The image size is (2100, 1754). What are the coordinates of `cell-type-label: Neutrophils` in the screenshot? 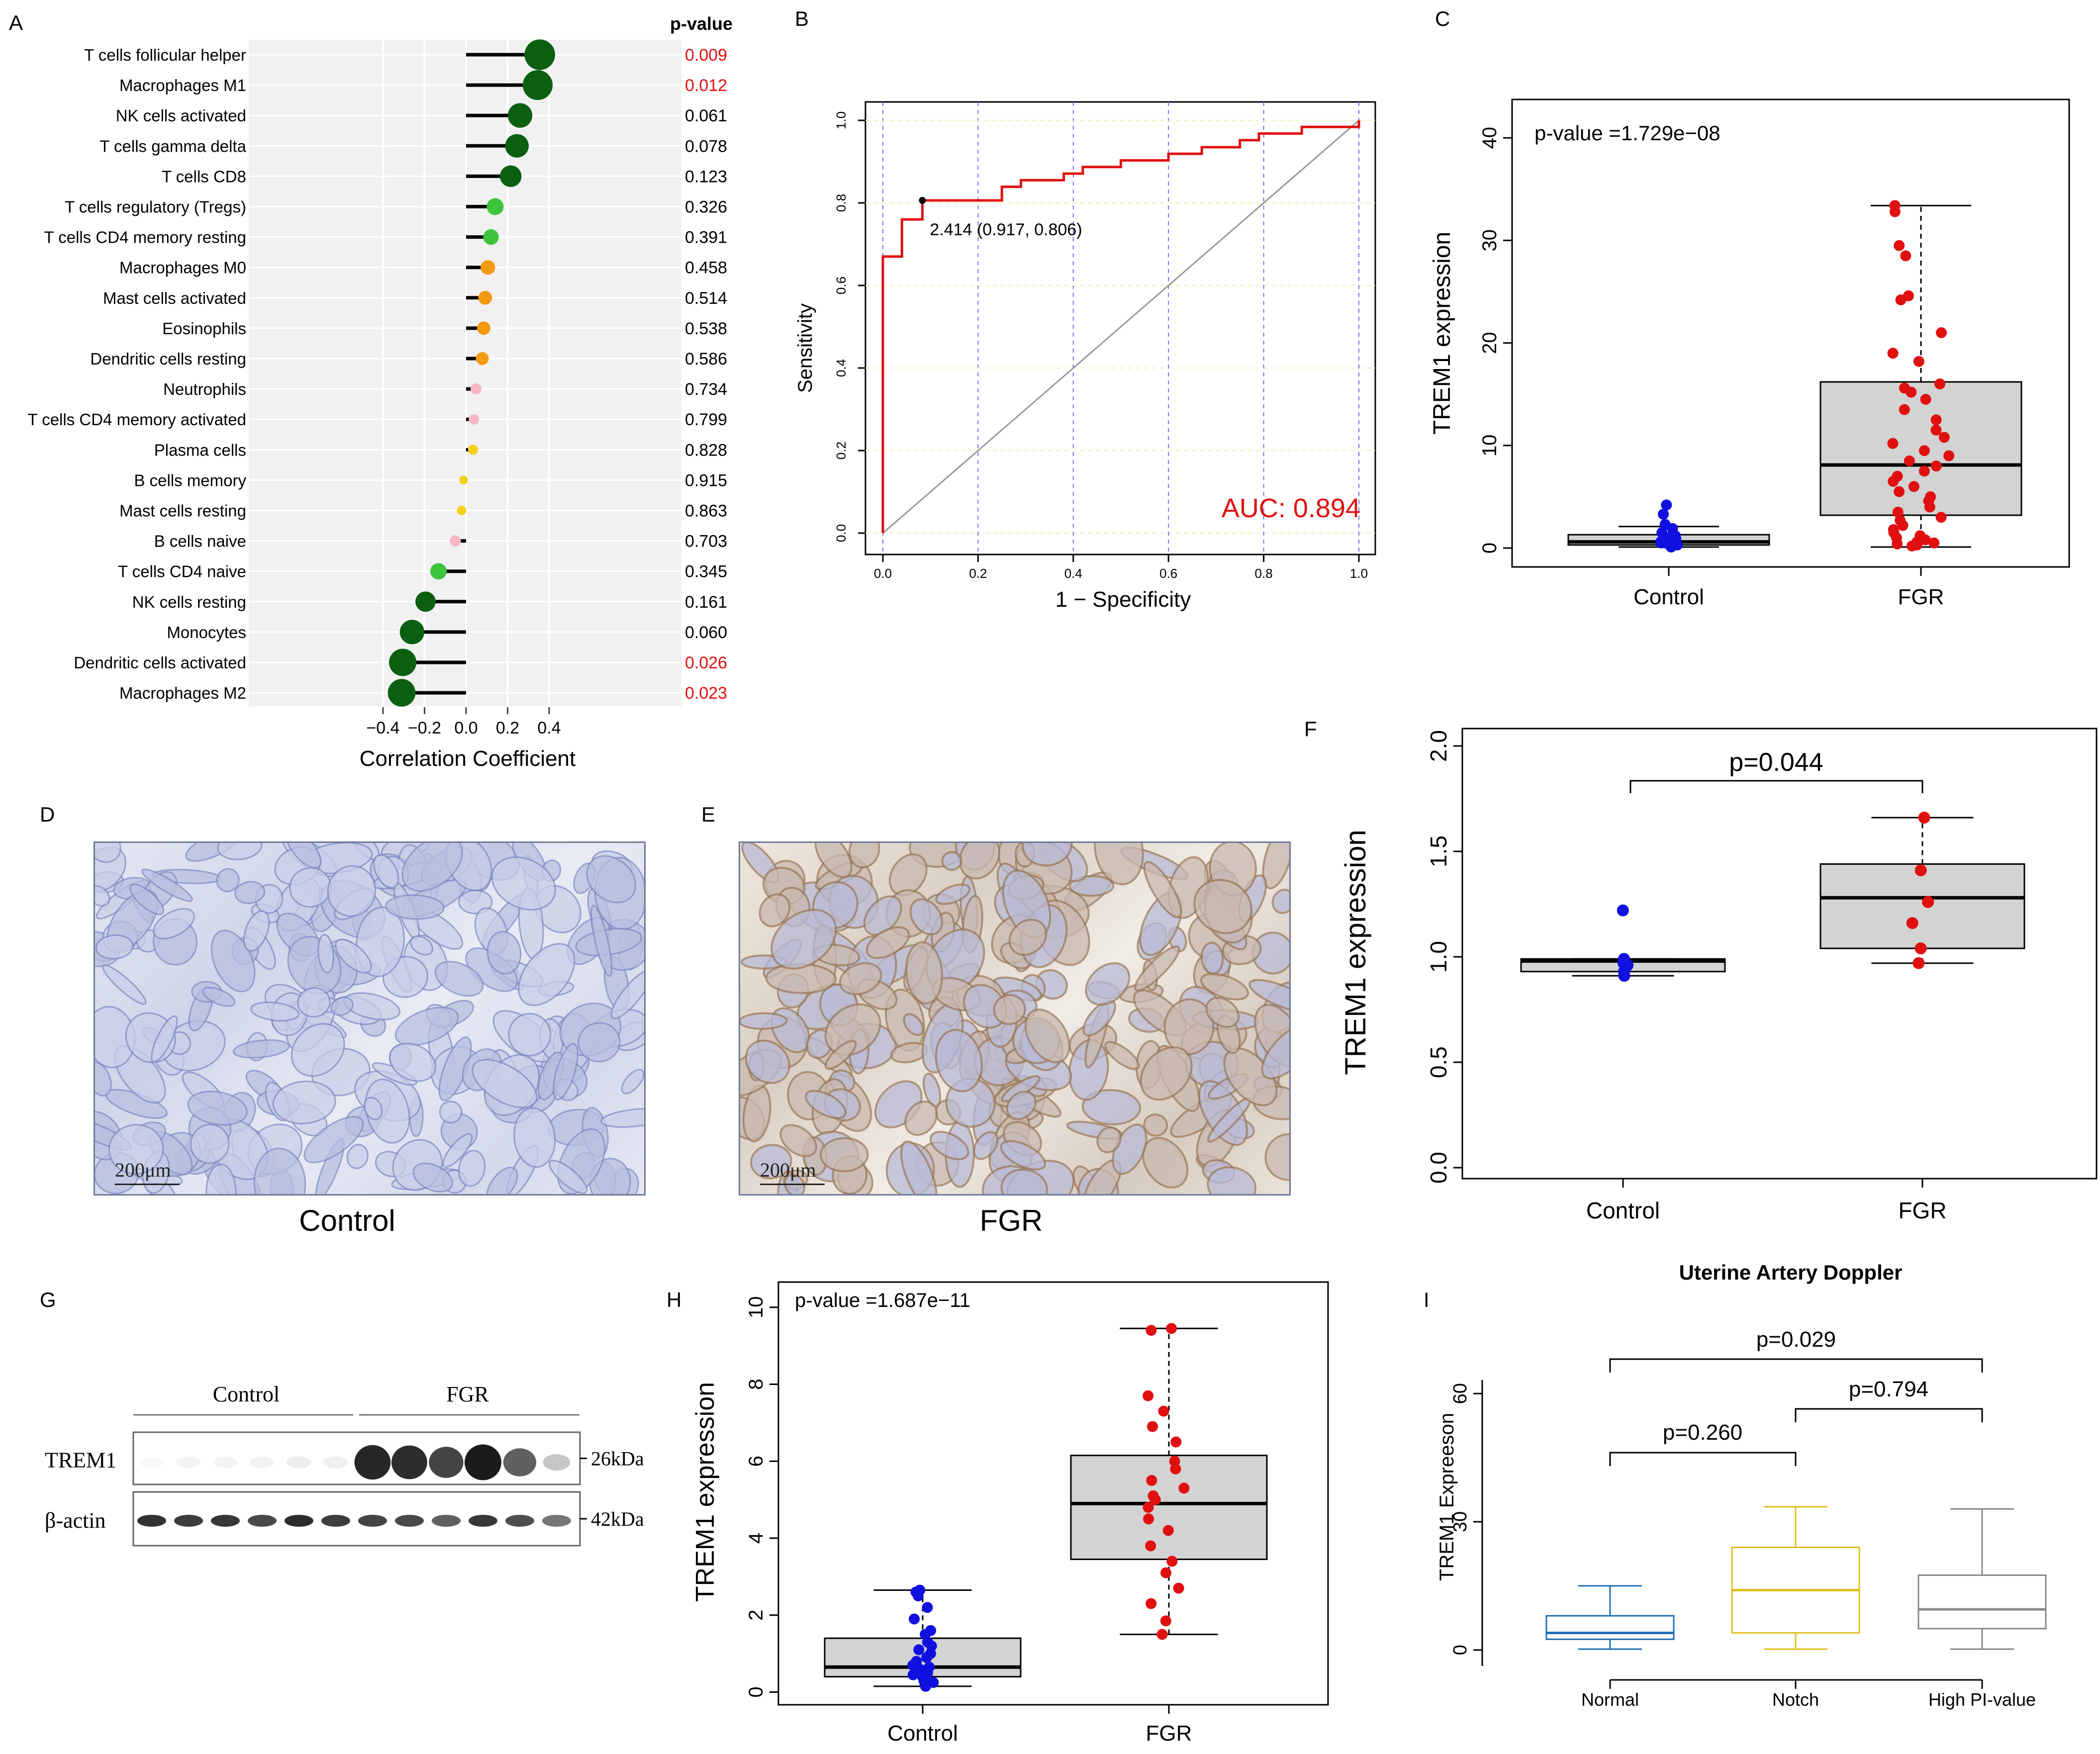 It's located at (204, 389).